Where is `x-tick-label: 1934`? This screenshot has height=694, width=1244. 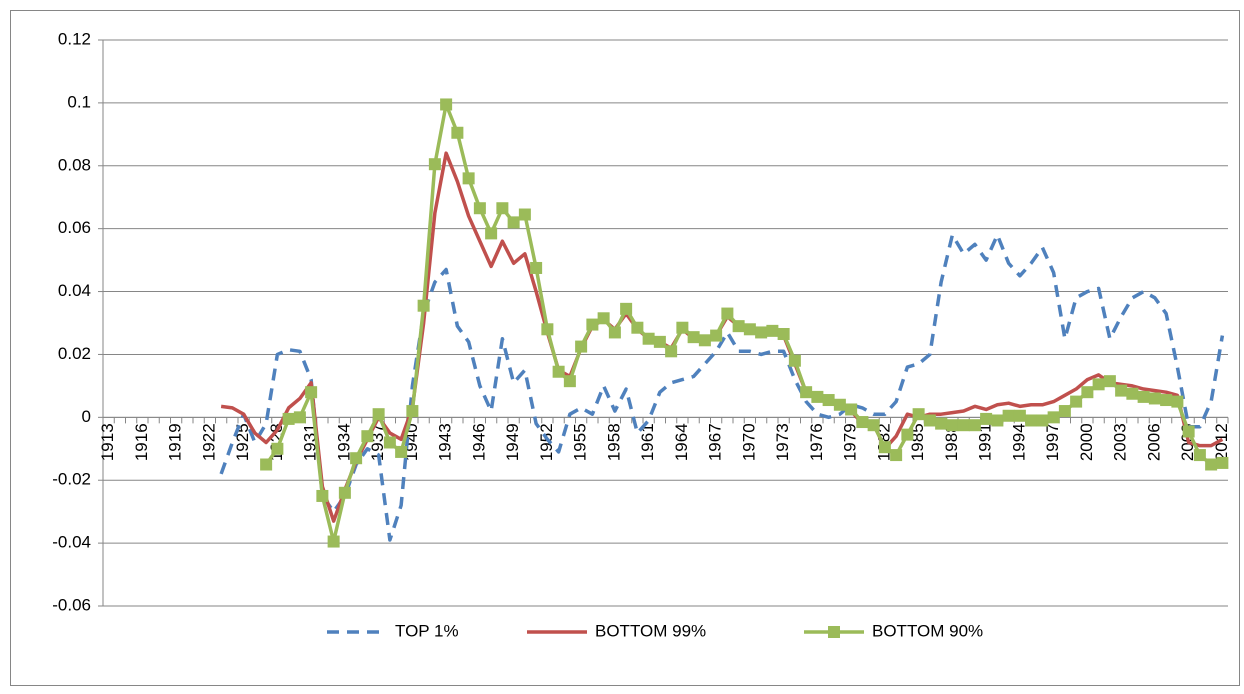 x-tick-label: 1934 is located at coordinates (343, 442).